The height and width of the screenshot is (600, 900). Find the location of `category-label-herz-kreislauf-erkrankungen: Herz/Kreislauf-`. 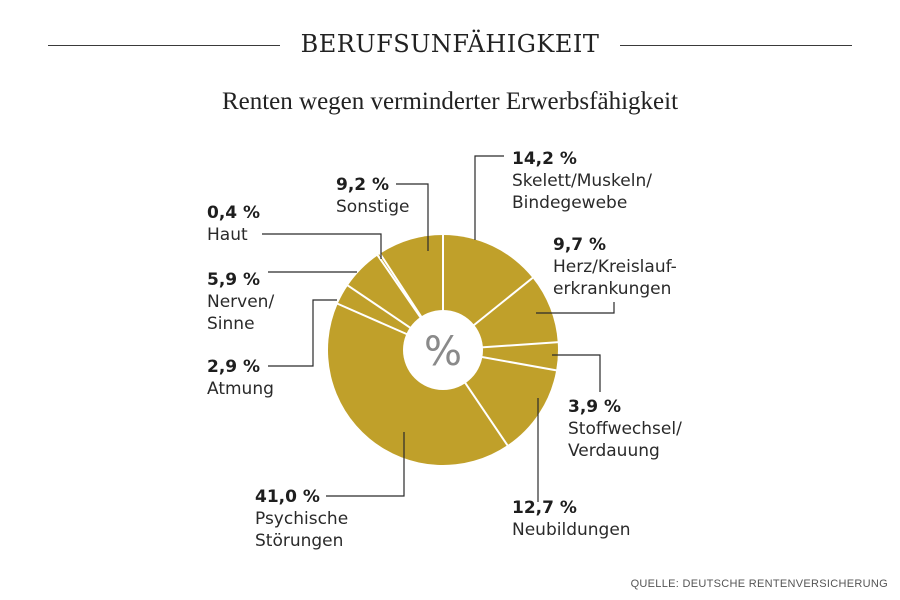

category-label-herz-kreislauf-erkrankungen: Herz/Kreislauf- is located at coordinates (615, 267).